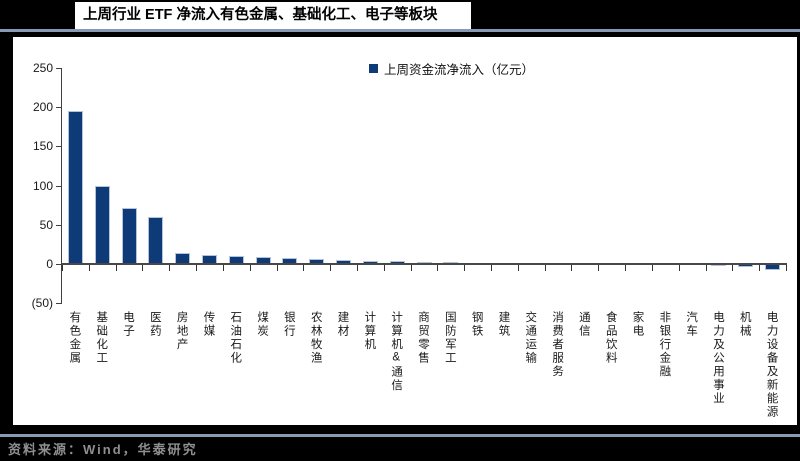 This screenshot has height=461, width=800. Describe the element at coordinates (771, 365) in the screenshot. I see `category-label: 电力设备及新能源` at that location.